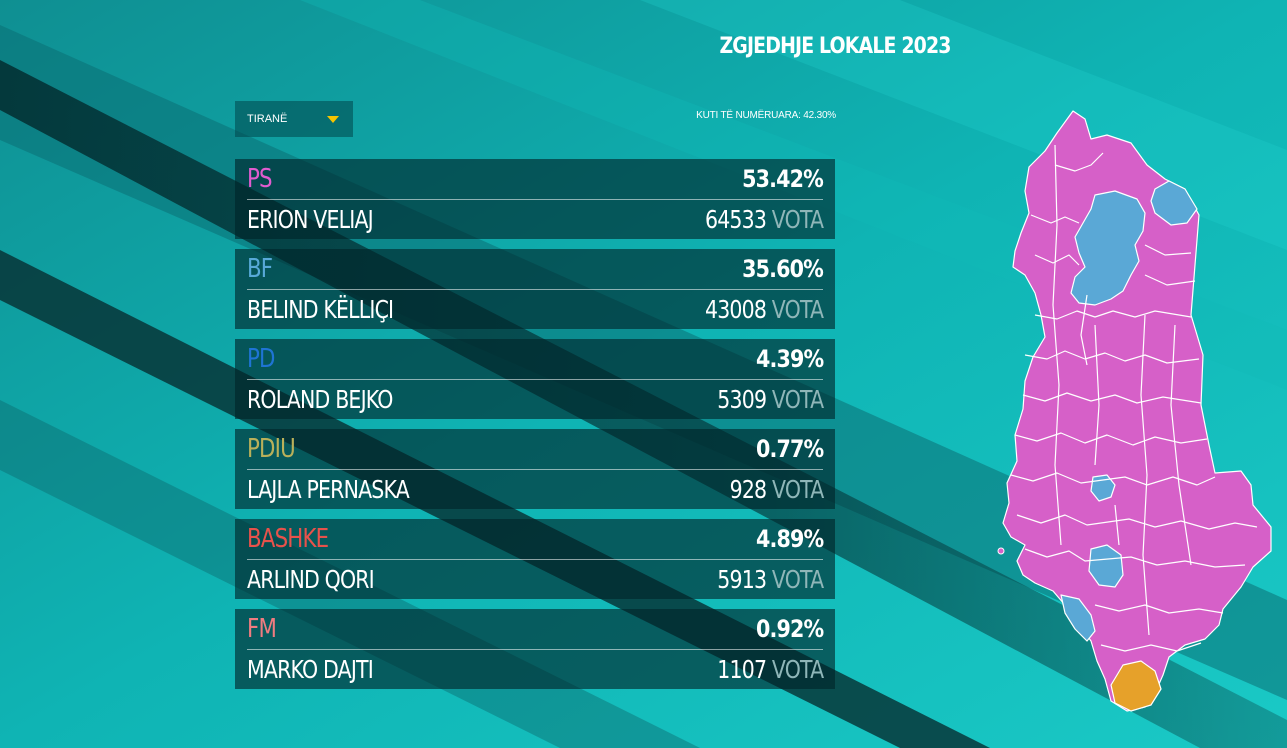 This screenshot has height=748, width=1287. Describe the element at coordinates (770, 579) in the screenshot. I see `vote-count: 5913 VOTA` at that location.